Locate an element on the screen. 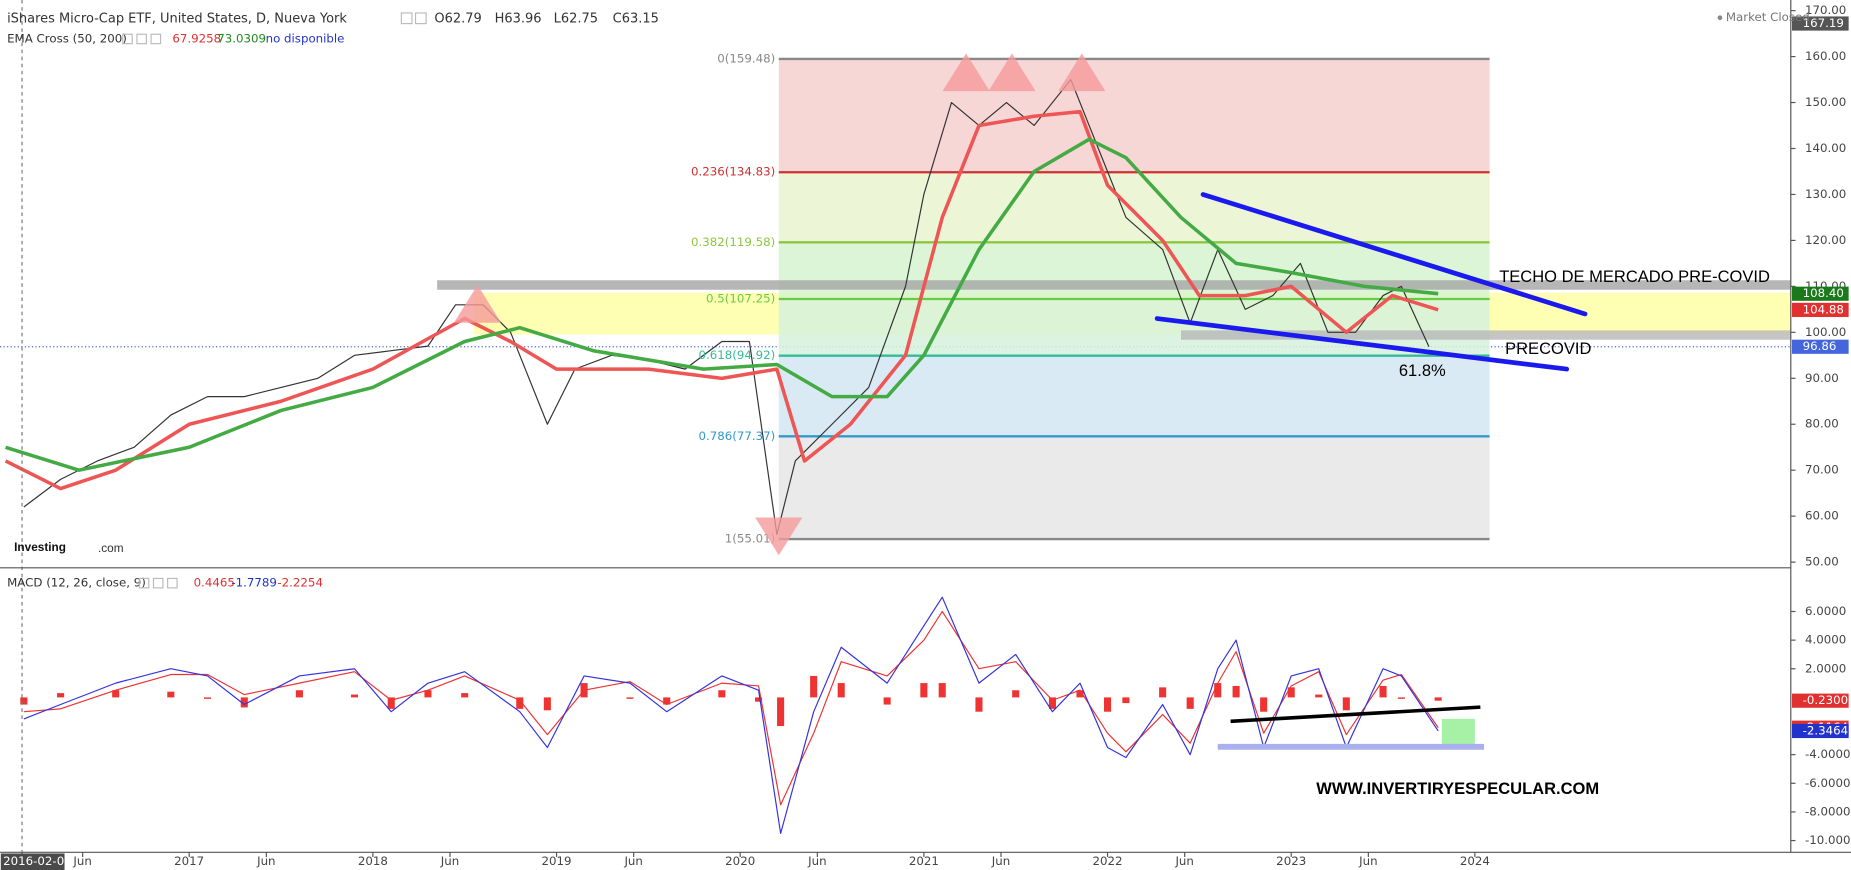 The image size is (1851, 870). y-tick-label: 130.00 is located at coordinates (1825, 194).